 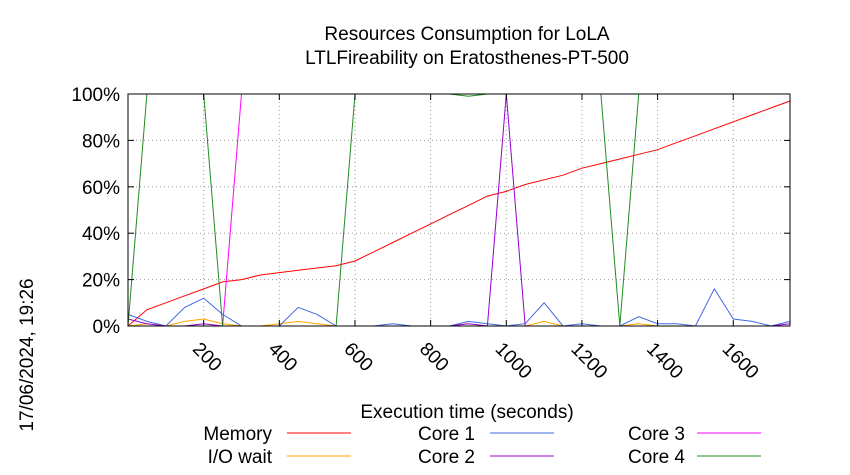 I want to click on legend-label: Core 1, so click(x=446, y=434).